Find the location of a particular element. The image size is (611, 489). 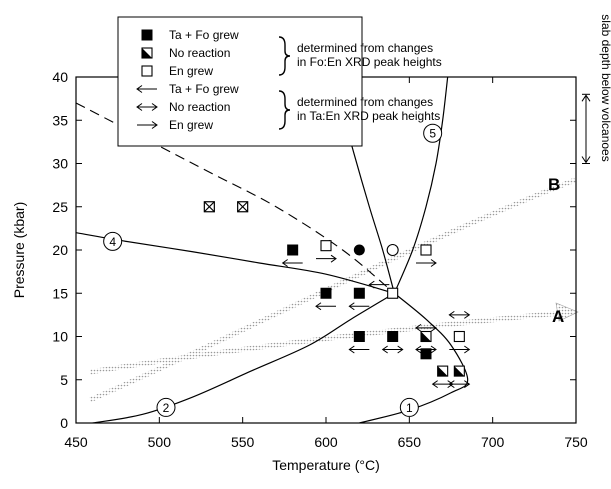

y-tick-label-6: 30 is located at coordinates (60, 164).